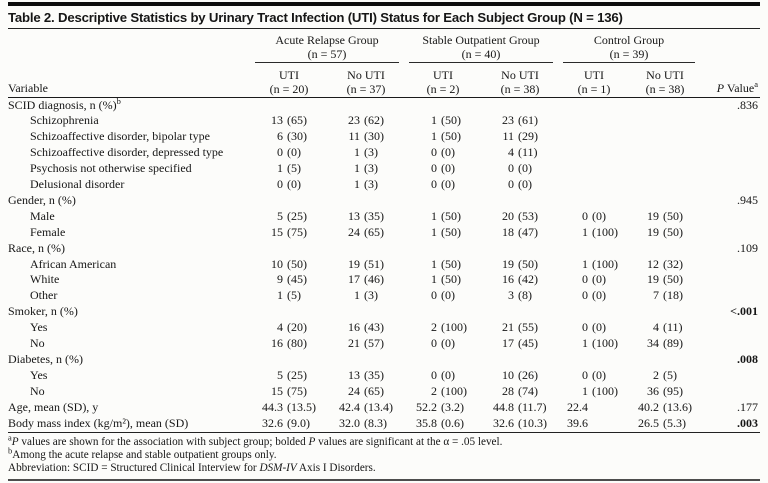 The image size is (768, 483). I want to click on data-cell: 2 (100), so click(449, 390).